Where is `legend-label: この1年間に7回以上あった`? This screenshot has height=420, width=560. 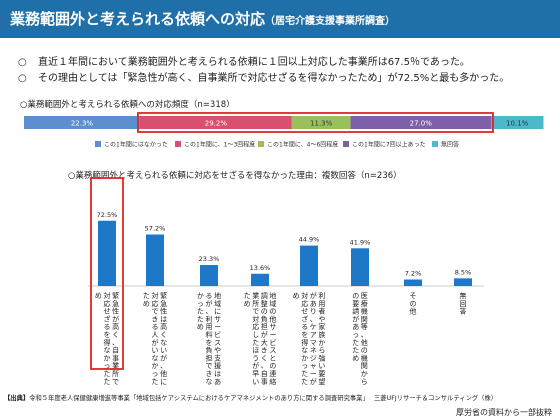 legend-label: この1年間に7回以上あった is located at coordinates (389, 145).